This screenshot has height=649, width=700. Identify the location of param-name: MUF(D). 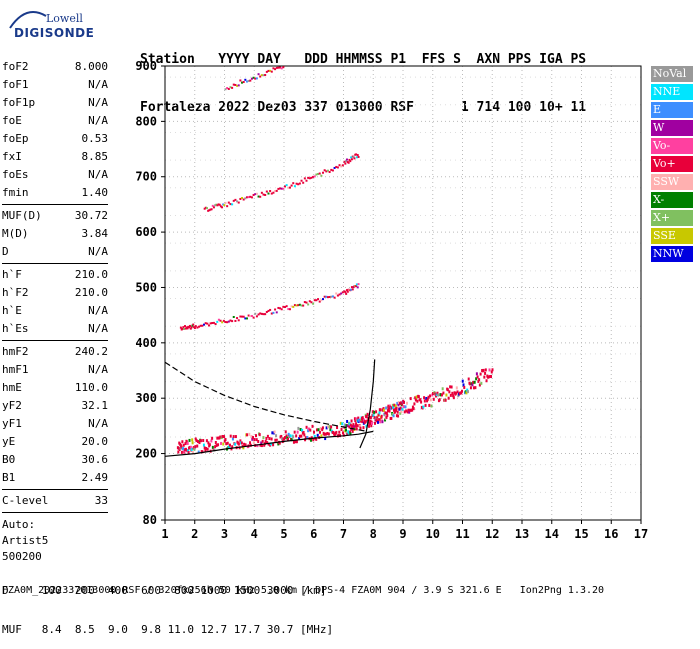
(22, 215).